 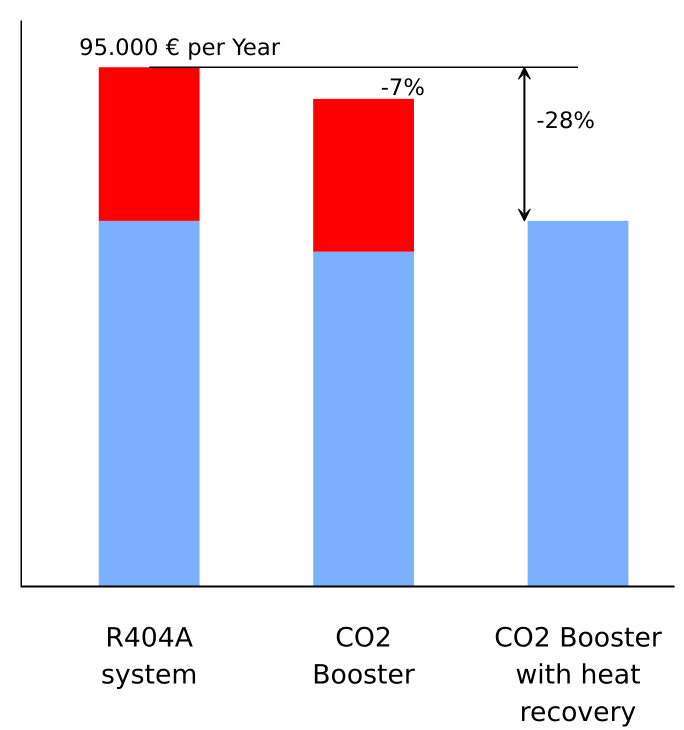 I want to click on x-tick-label: CO2 Booster with heat recovery, so click(x=578, y=675).